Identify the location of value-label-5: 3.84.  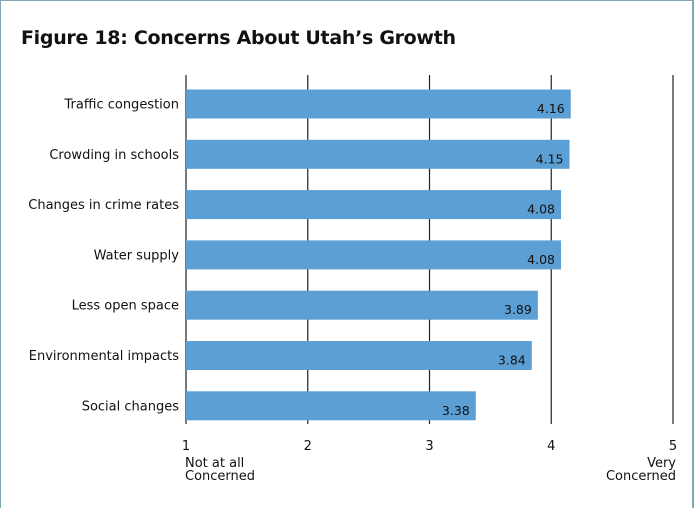
(512, 360).